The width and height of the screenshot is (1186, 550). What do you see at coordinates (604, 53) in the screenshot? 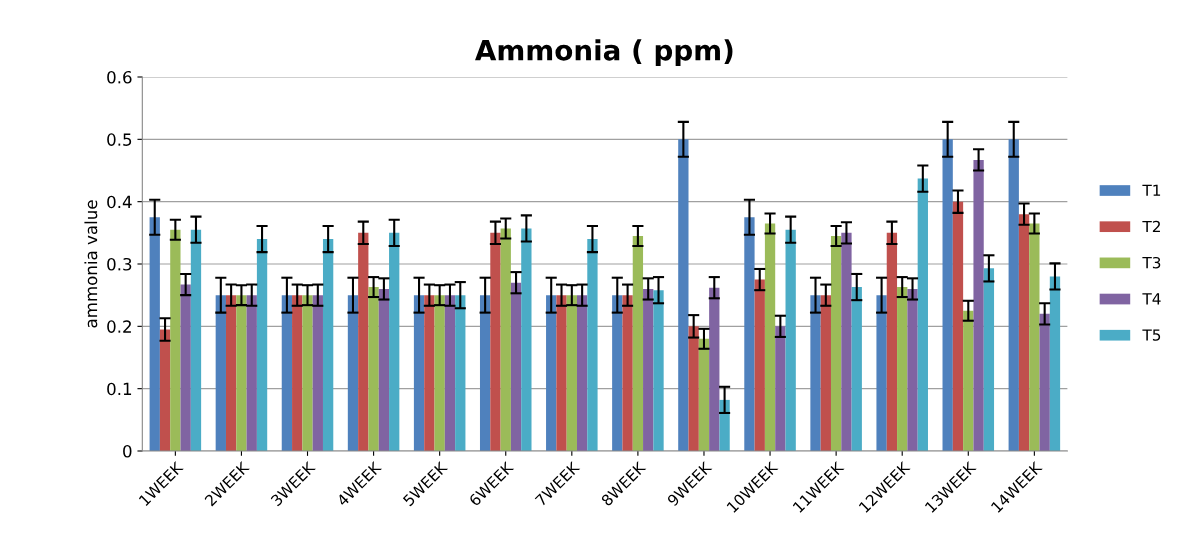
I see `chart-title: Ammonia ( ppm)` at bounding box center [604, 53].